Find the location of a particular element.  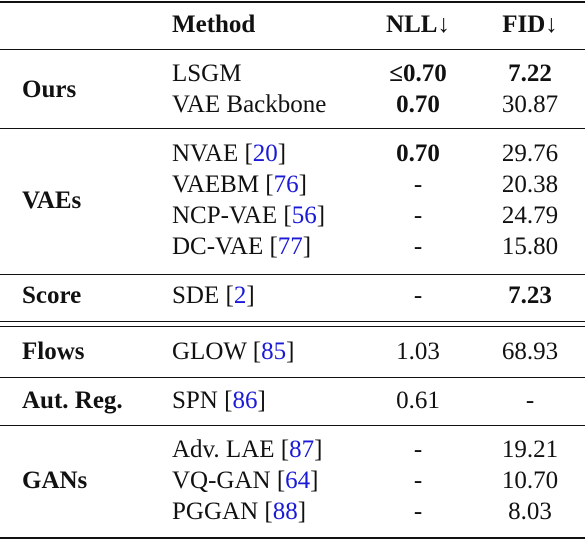

nll-value: 0.61 is located at coordinates (418, 400).